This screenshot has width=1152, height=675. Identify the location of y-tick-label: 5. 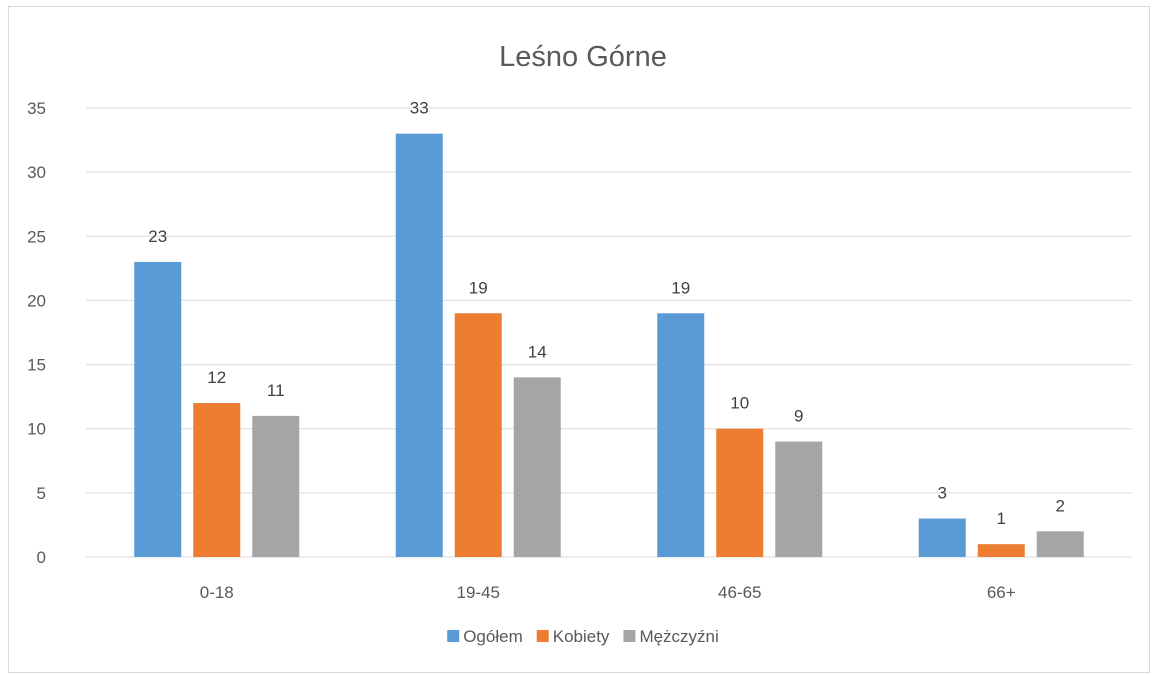
(41, 493).